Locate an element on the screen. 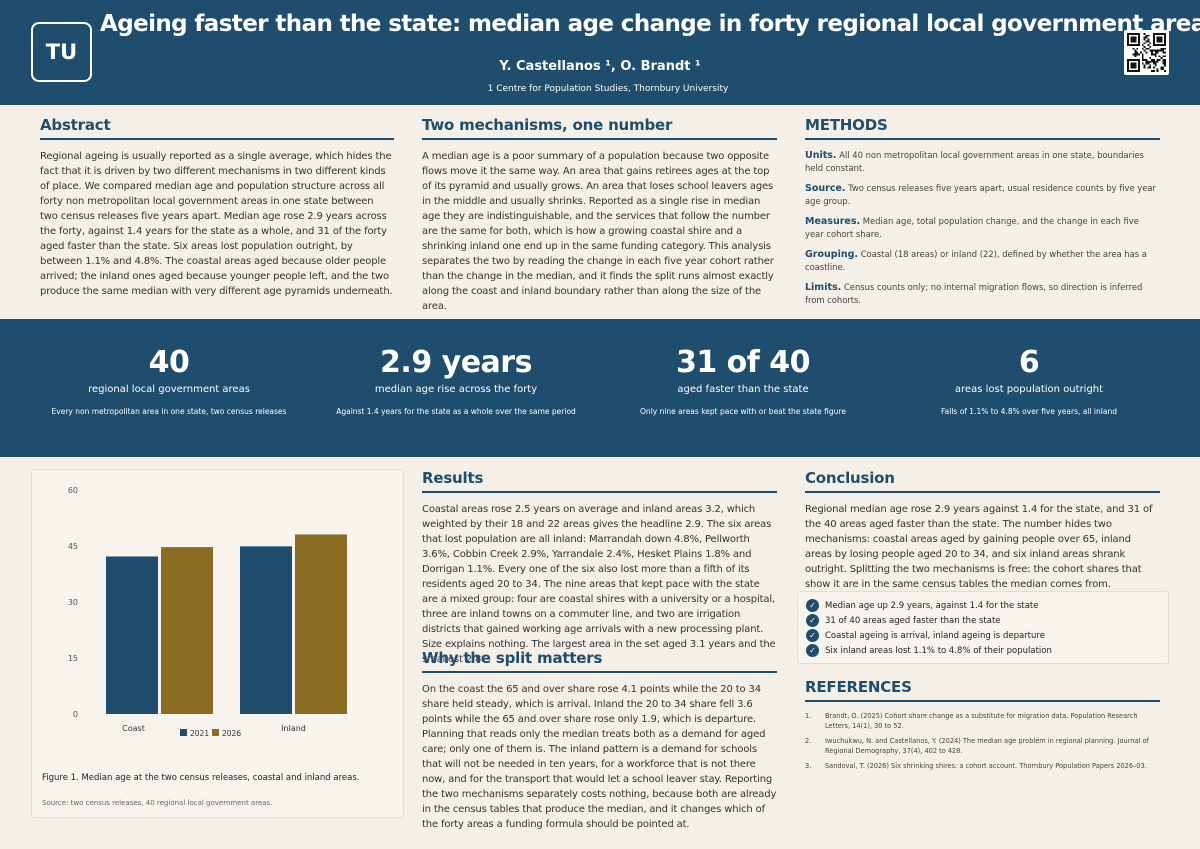 The width and height of the screenshot is (1200, 849). x-tick-label: Inland is located at coordinates (293, 728).